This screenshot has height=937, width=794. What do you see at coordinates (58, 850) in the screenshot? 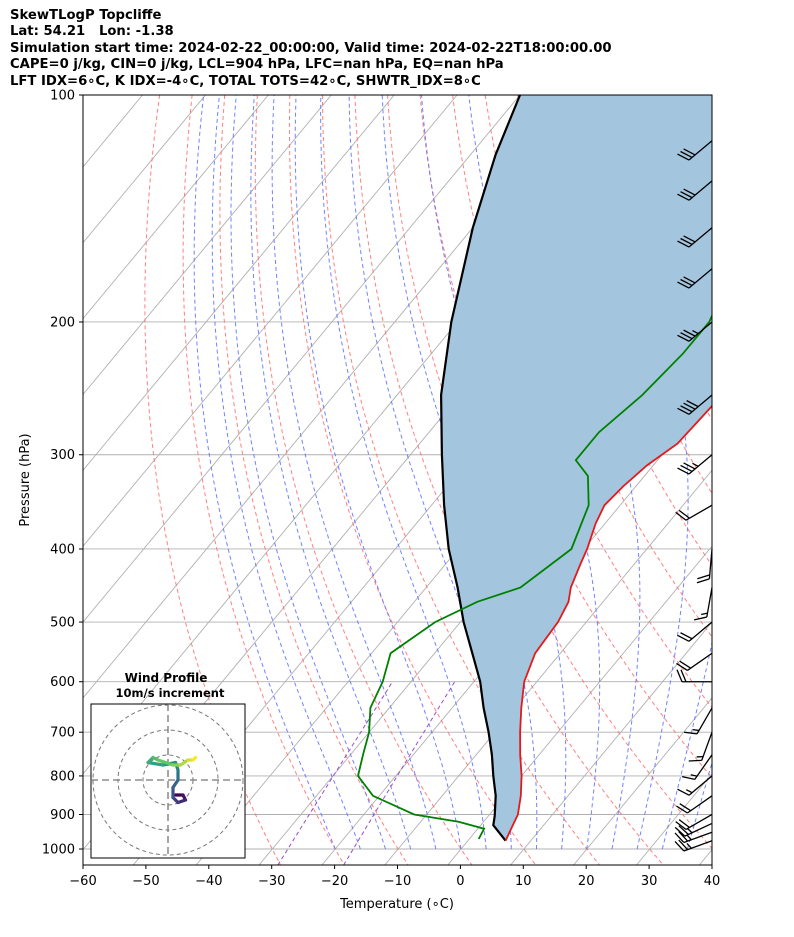
I see `y-tick-label: 1000` at bounding box center [58, 850].